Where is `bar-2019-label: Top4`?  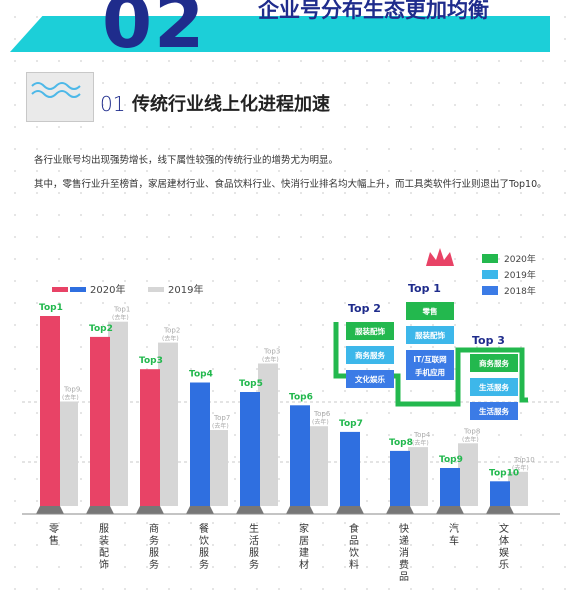 bar-2019-label: Top4 is located at coordinates (422, 435).